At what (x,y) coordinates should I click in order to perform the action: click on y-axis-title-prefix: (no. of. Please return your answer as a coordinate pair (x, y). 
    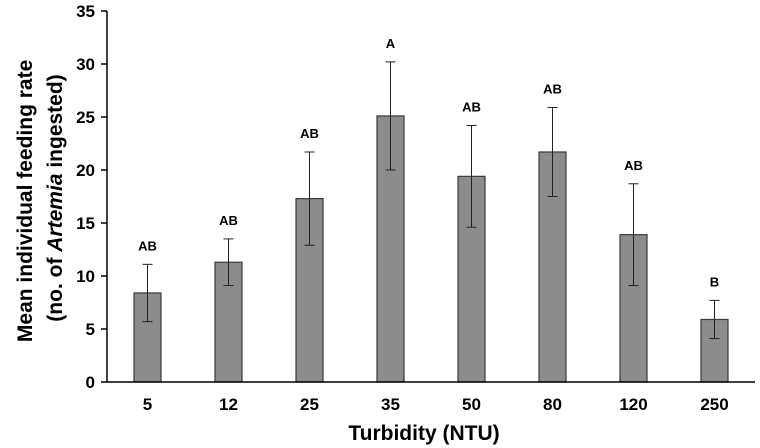
    Looking at the image, I should click on (55, 287).